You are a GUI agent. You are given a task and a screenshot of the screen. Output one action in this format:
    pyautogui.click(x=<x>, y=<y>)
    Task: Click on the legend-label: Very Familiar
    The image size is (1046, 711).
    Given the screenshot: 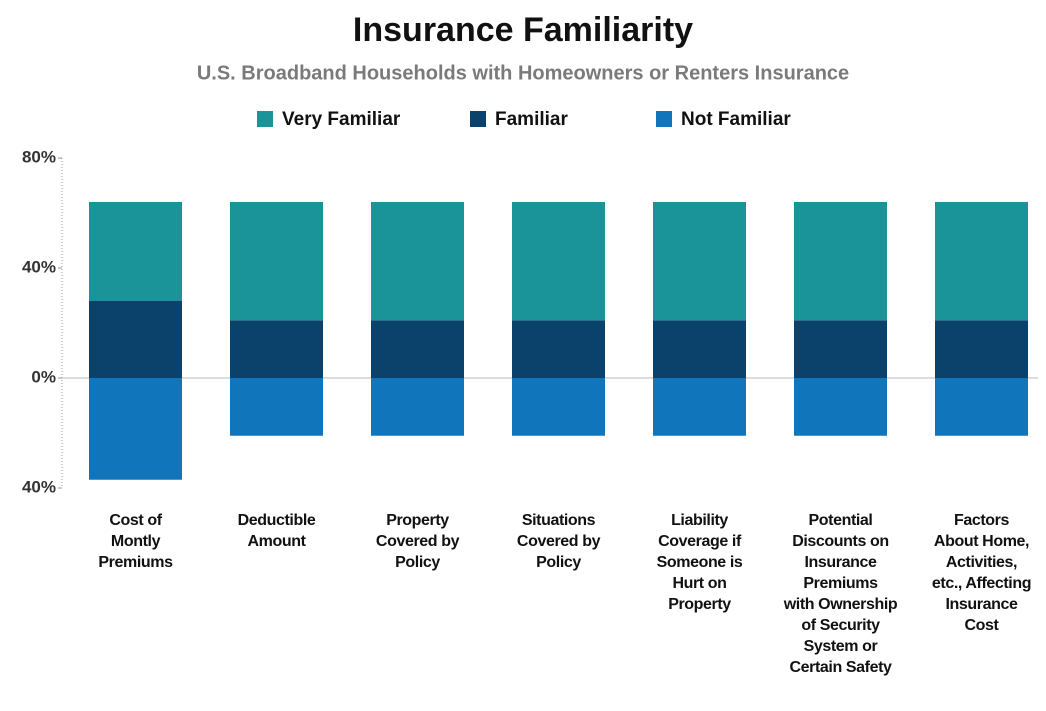 What is the action you would take?
    pyautogui.click(x=341, y=119)
    